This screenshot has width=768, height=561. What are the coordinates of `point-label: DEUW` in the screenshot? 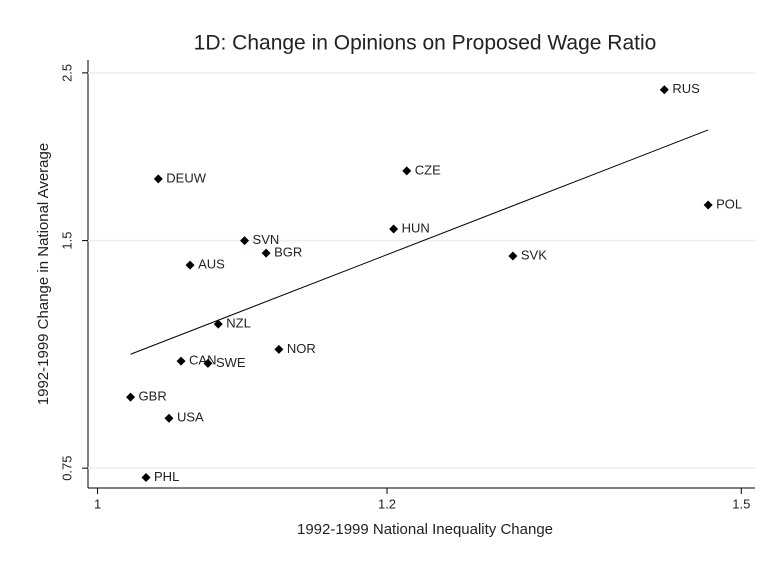 It's located at (186, 177).